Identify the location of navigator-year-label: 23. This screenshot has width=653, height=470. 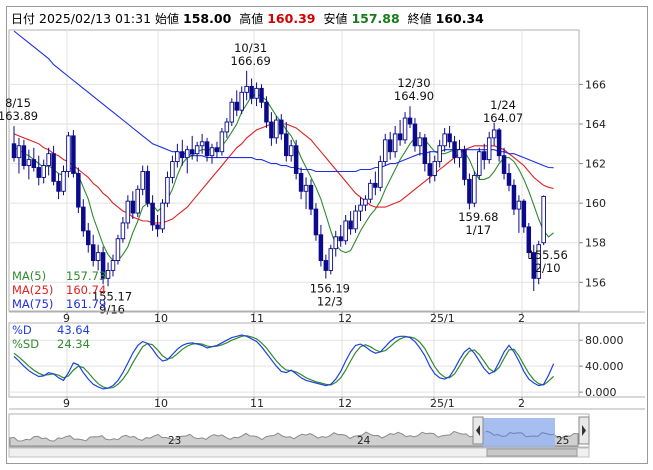
(174, 441).